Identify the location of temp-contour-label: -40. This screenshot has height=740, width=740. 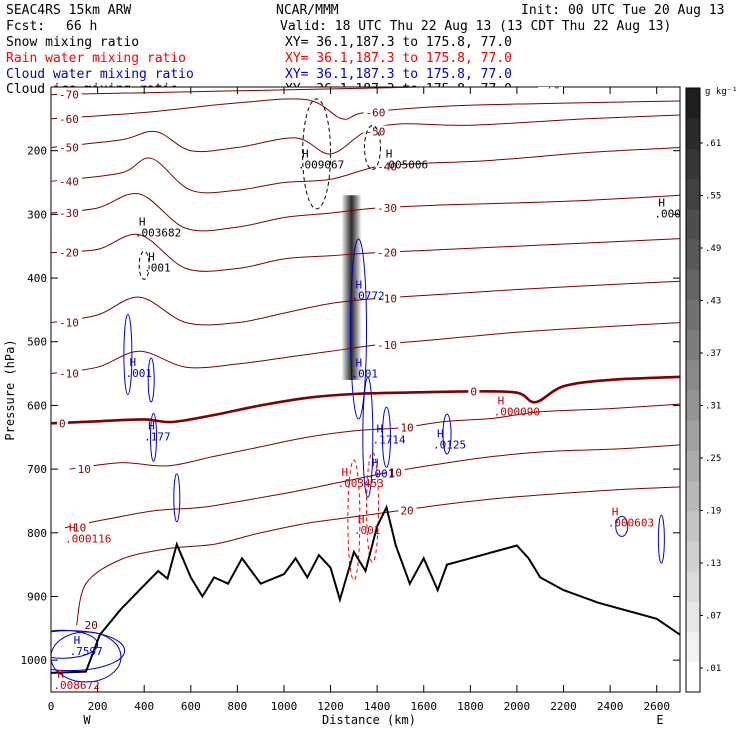
(69, 181).